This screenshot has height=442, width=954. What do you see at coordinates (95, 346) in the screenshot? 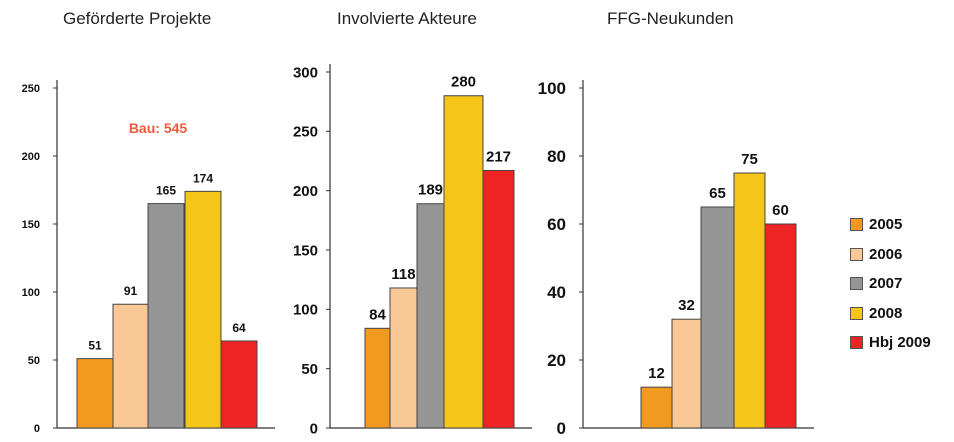
I see `bar-value-label: 51` at bounding box center [95, 346].